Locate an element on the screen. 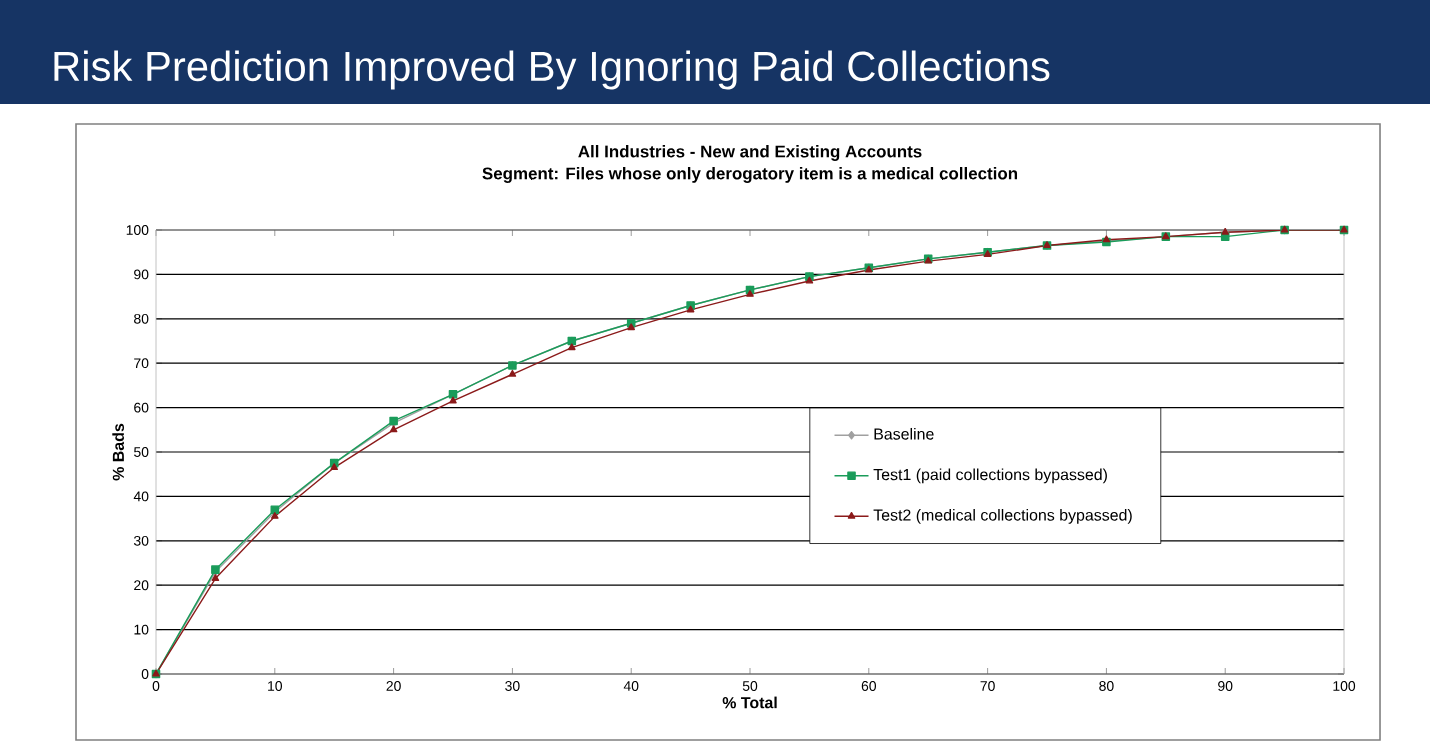  chart-title: Risk Prediction Improved By Ignoring Paid Collections is located at coordinates (552, 70).